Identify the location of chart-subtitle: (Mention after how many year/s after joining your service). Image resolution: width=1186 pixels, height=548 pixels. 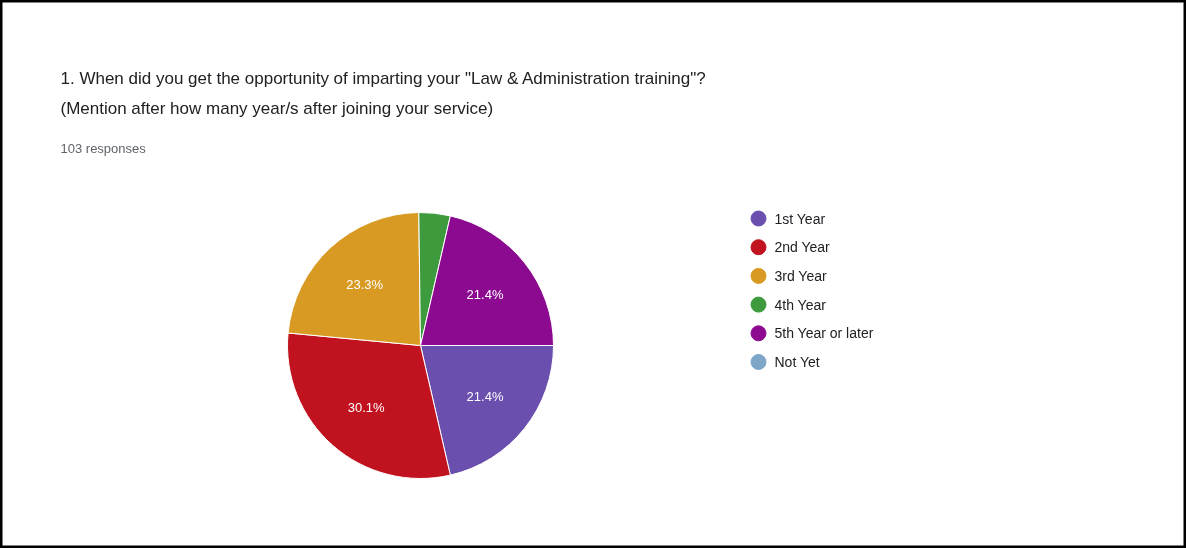
(277, 108).